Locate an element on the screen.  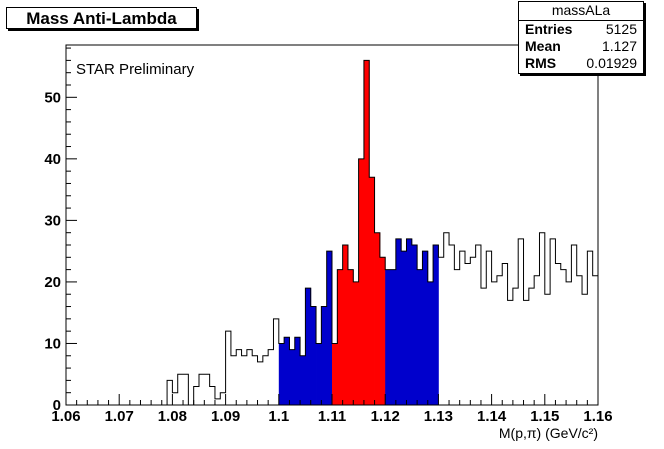
stats-row-entries: Entries 5125 is located at coordinates (581, 29).